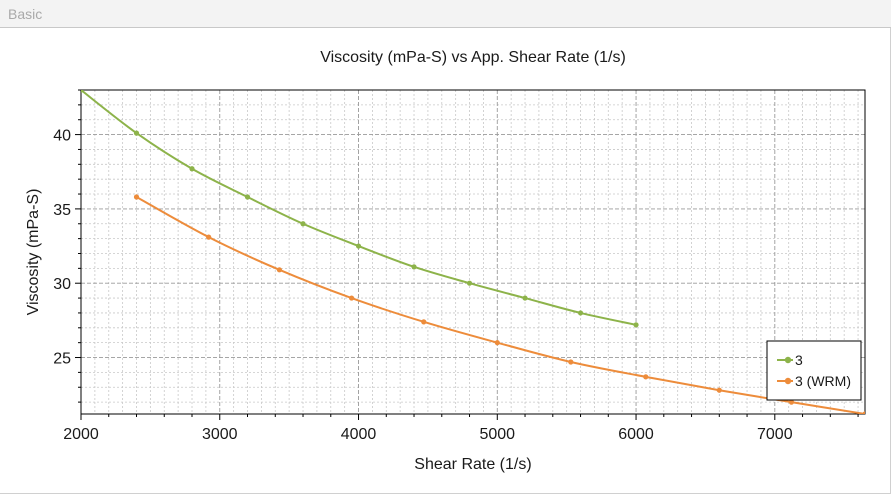 This screenshot has width=891, height=494. What do you see at coordinates (220, 434) in the screenshot?
I see `x-tick-label: 3000` at bounding box center [220, 434].